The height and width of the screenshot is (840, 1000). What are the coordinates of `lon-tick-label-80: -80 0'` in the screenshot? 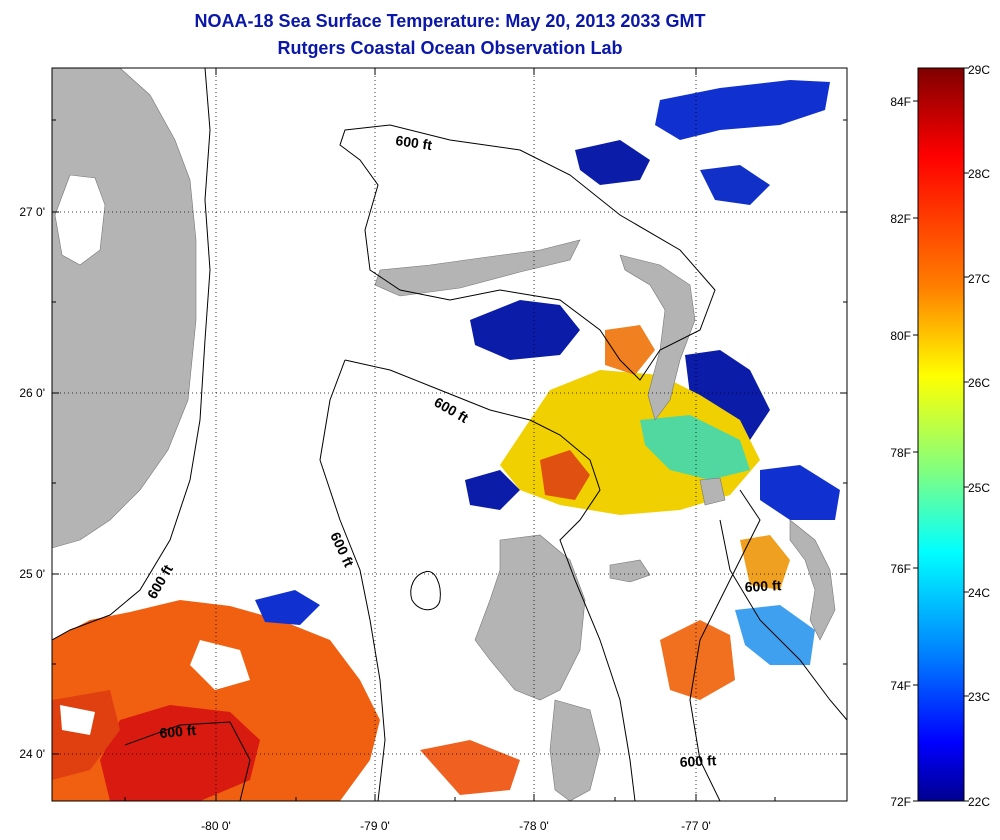 It's located at (216, 826).